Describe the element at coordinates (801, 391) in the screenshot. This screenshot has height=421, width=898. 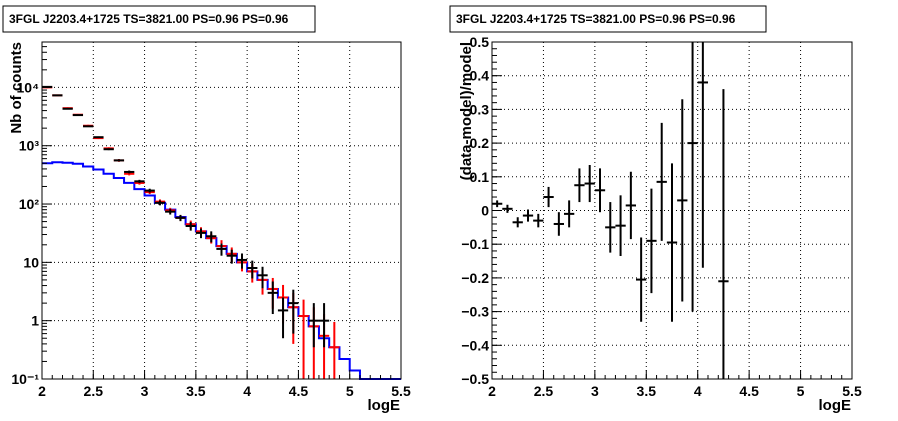
I see `residuals-x-tick-label: 5` at that location.